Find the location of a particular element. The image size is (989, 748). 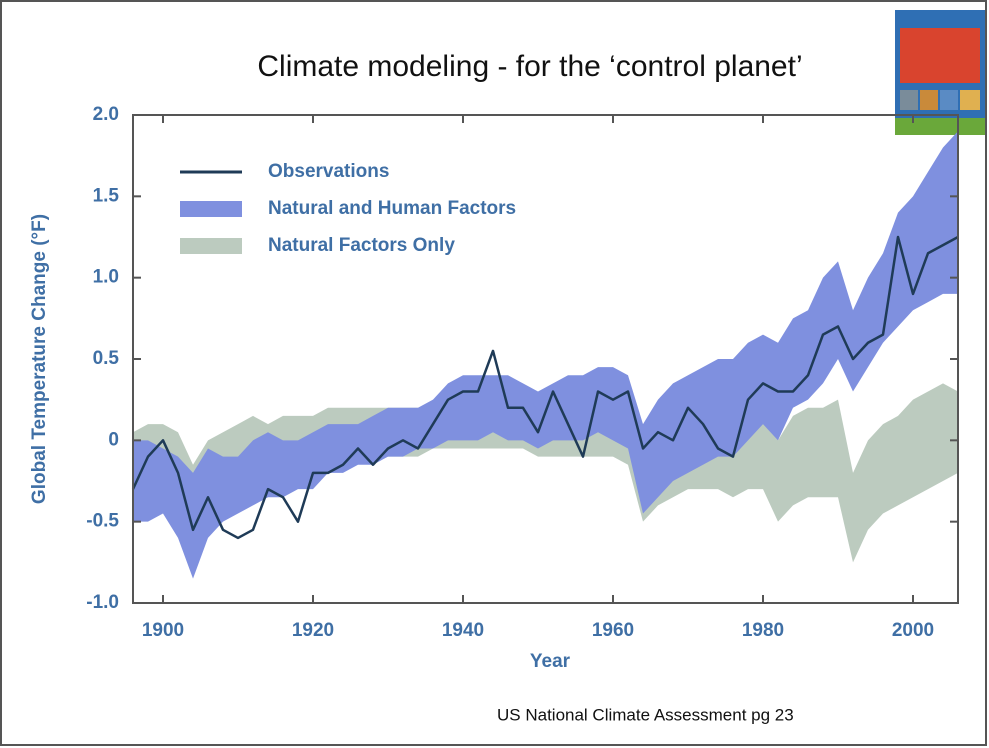

x-tick-label: 1980 is located at coordinates (763, 630).